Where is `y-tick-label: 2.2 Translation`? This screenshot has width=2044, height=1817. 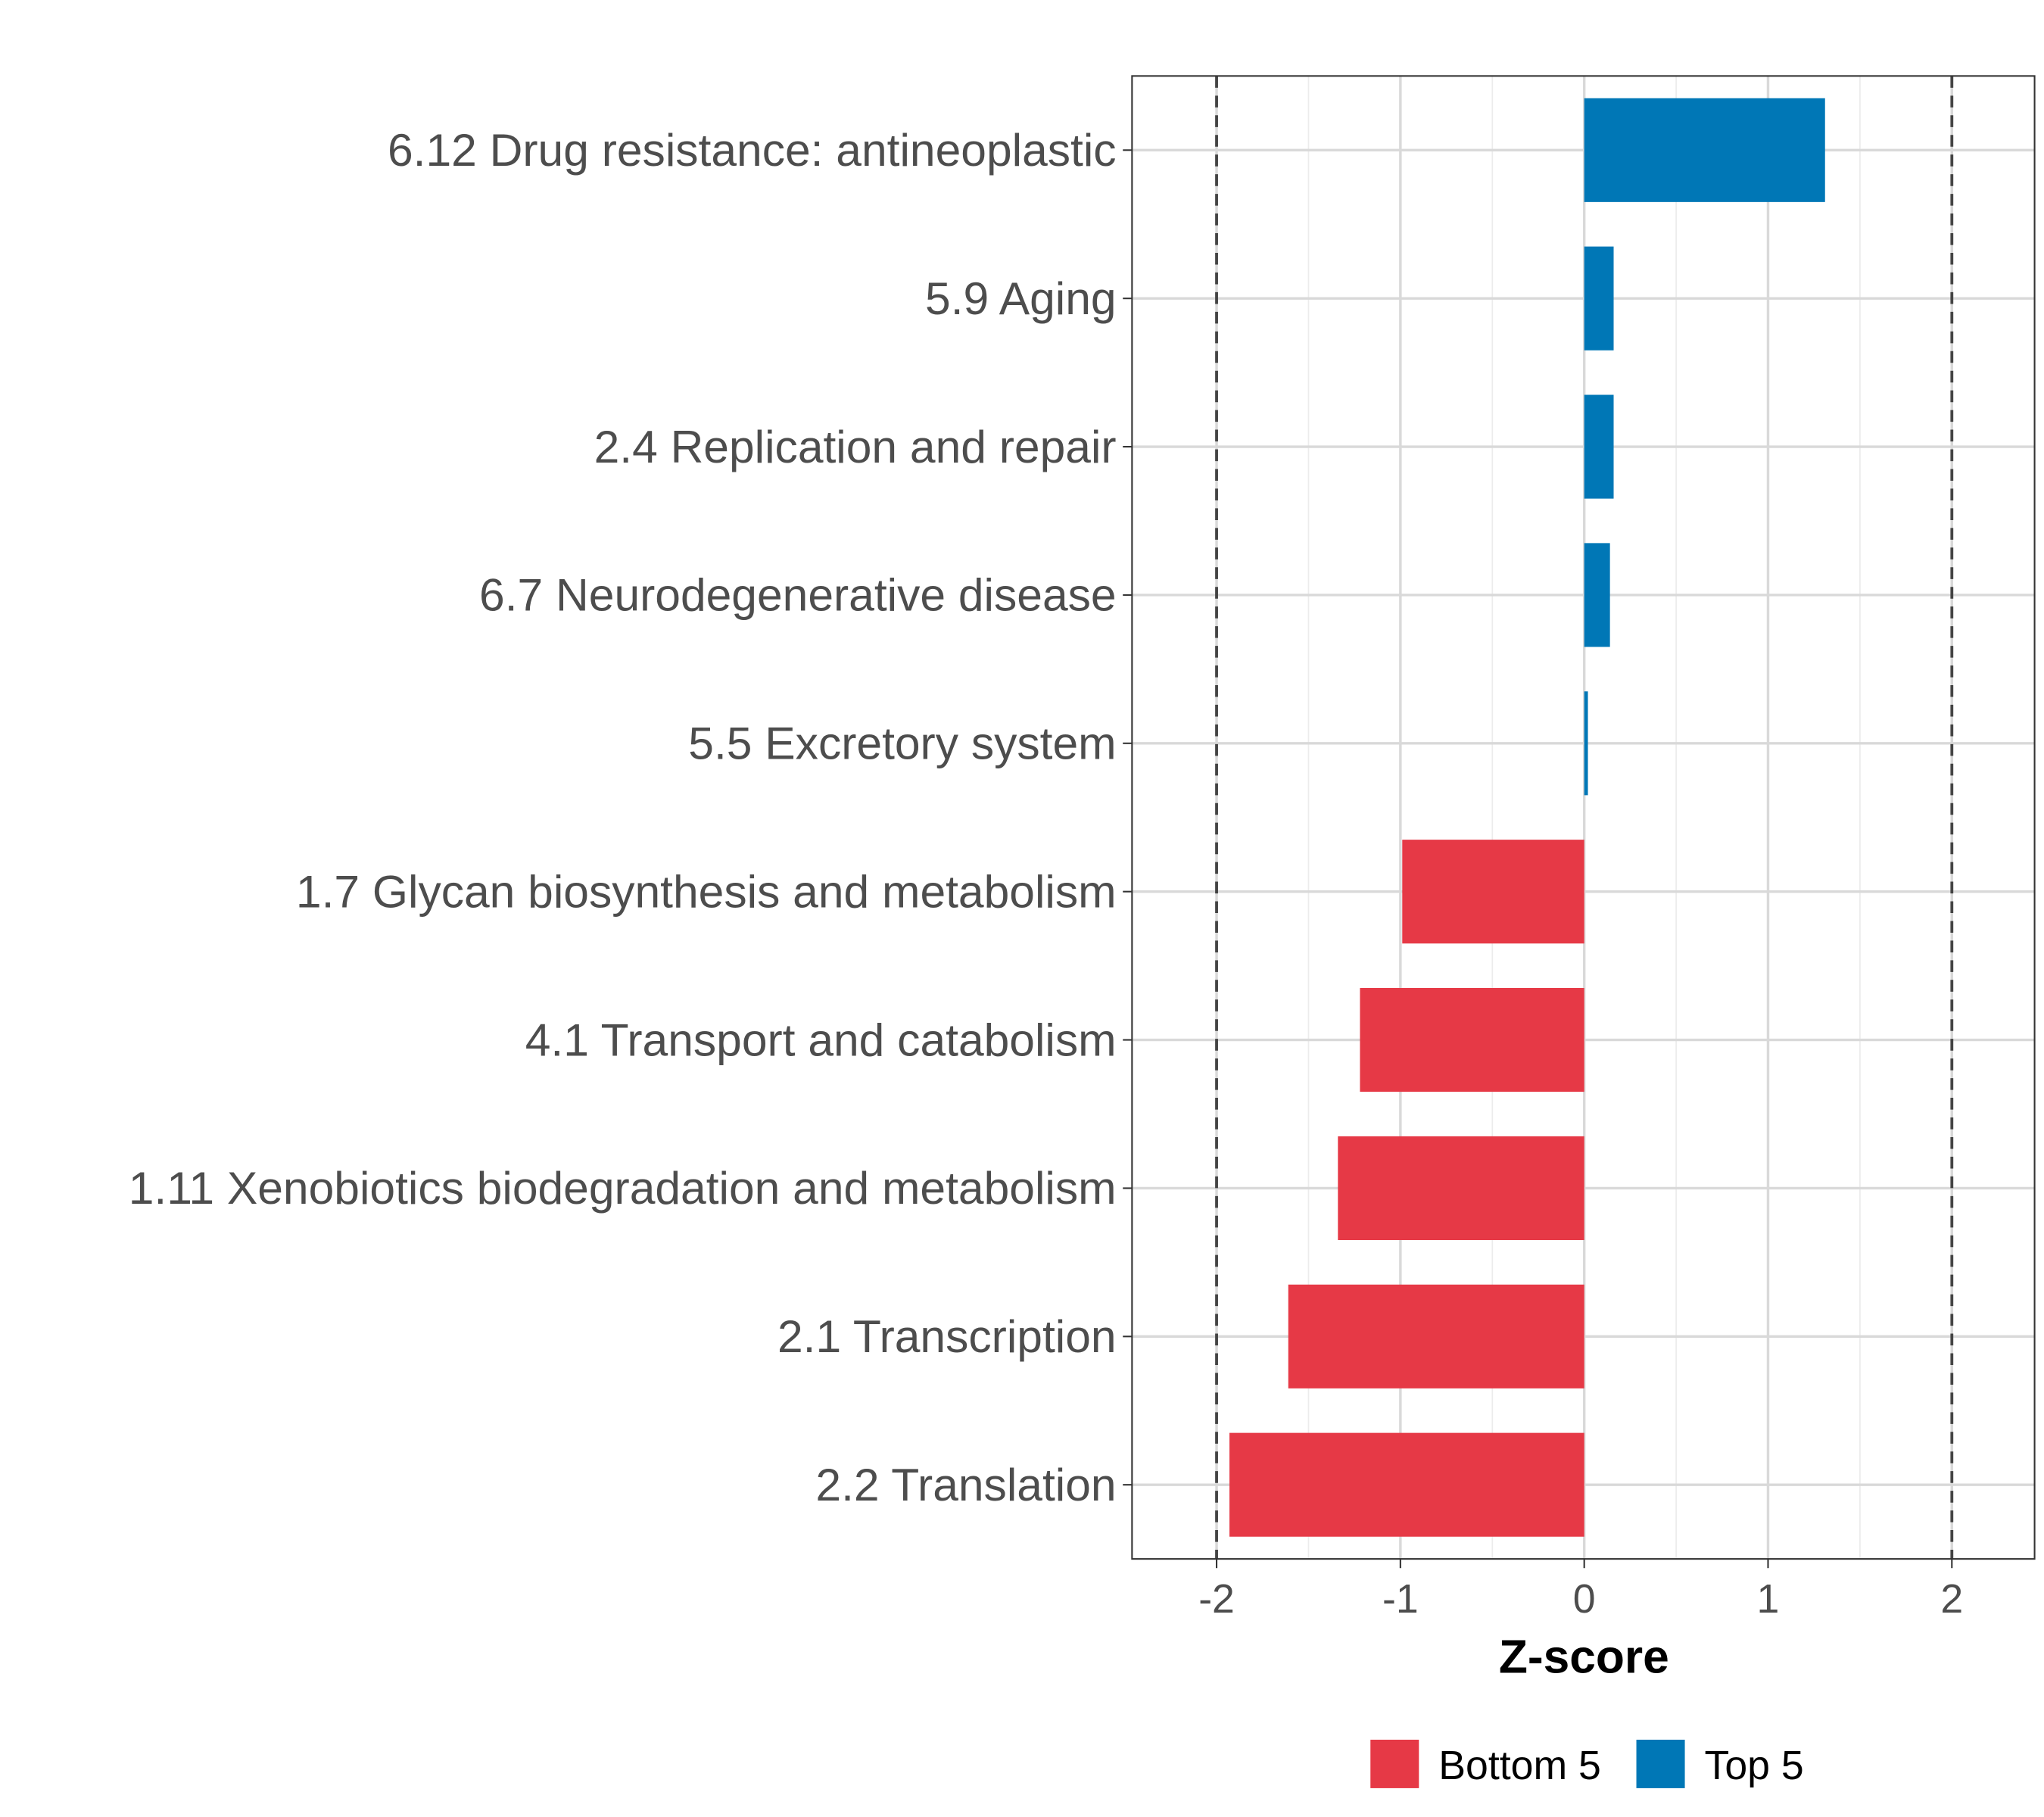 y-tick-label: 2.2 Translation is located at coordinates (965, 1484).